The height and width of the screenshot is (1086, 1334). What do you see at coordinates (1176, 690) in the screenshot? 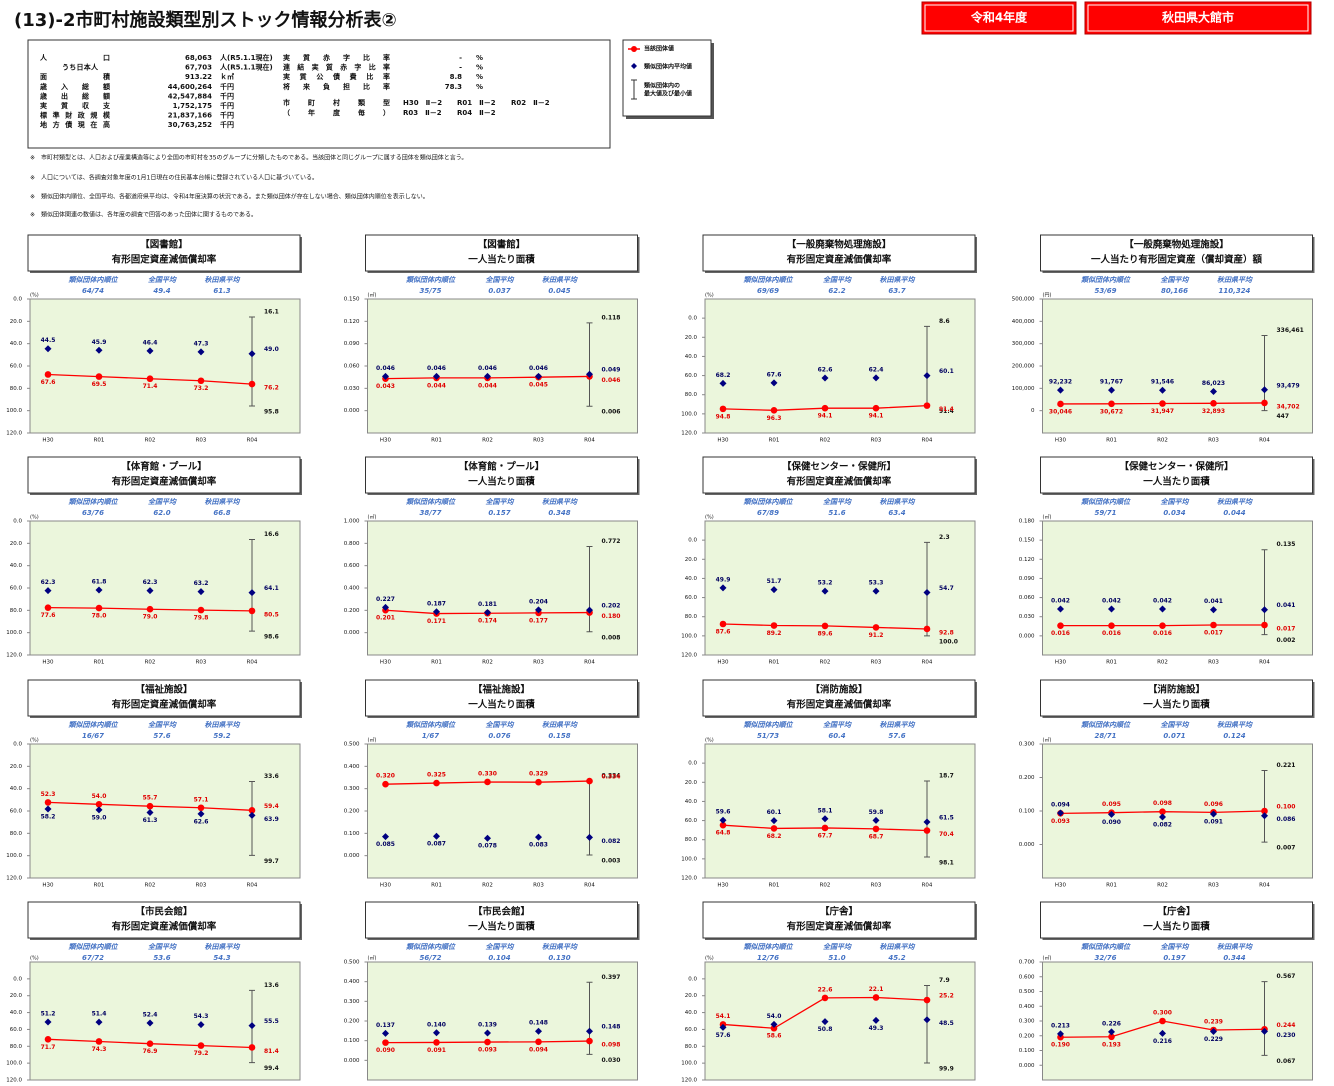
I see `chart-title: 【消防施設】` at bounding box center [1176, 690].